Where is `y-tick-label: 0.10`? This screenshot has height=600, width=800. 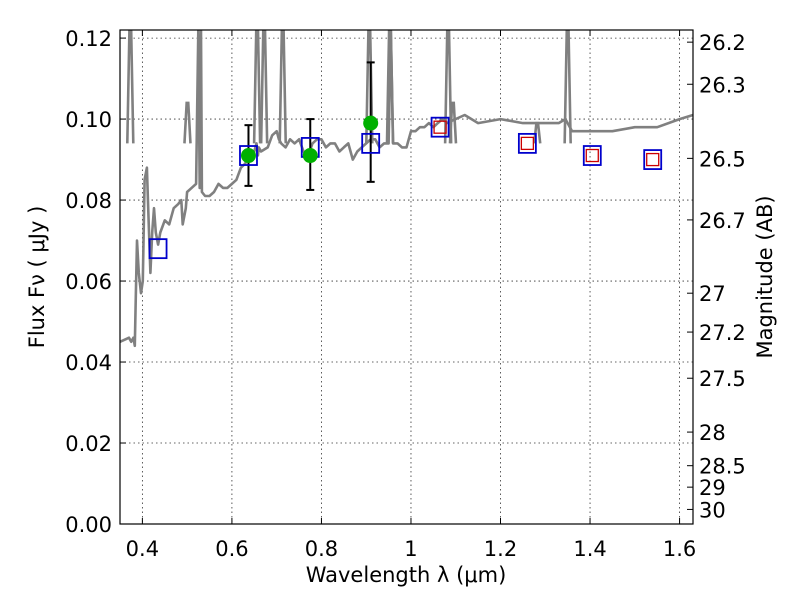
y-tick-label: 0.10 is located at coordinates (88, 120).